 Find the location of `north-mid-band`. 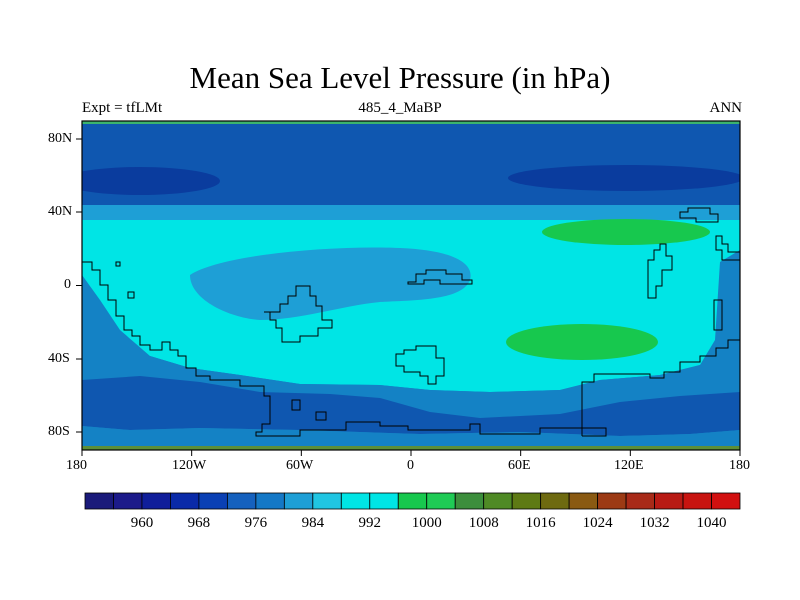

north-mid-band is located at coordinates (411, 213).